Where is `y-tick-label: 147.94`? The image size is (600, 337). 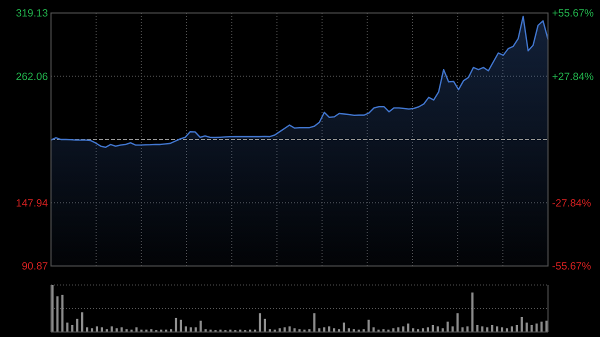
y-tick-label: 147.94 is located at coordinates (32, 203).